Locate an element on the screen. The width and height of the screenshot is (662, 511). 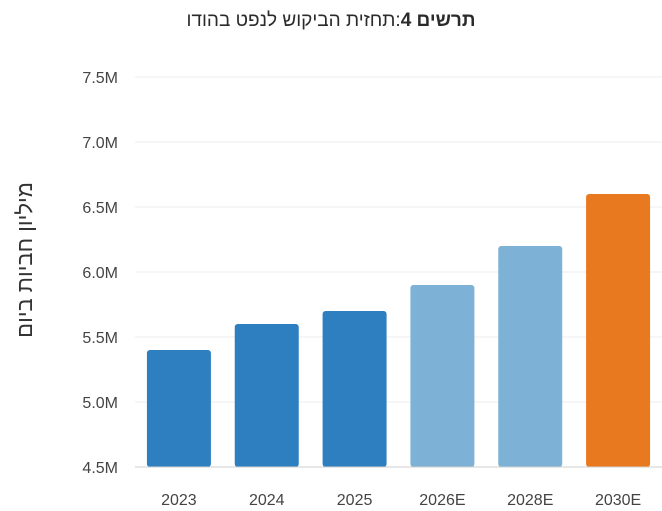
x-tick-label: 2024 is located at coordinates (267, 500).